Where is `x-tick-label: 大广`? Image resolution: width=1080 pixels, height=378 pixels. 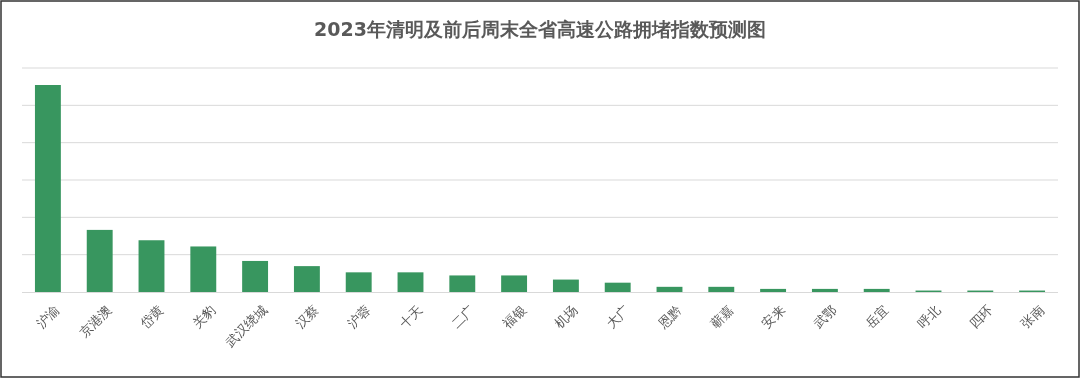 x-tick-label: 大广 is located at coordinates (618, 317).